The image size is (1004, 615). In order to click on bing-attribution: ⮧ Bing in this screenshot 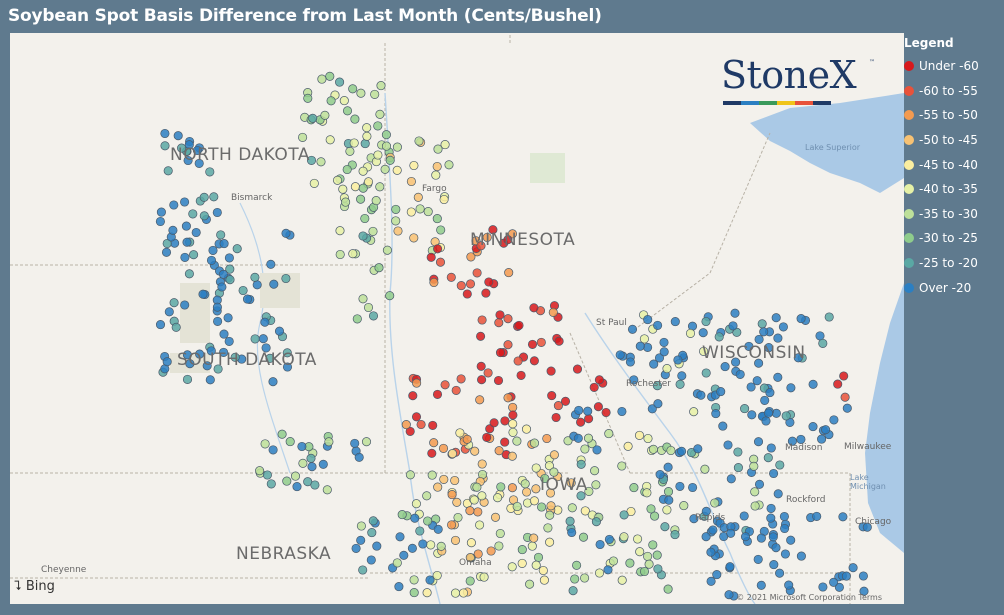, I will do `click(34, 586)`.